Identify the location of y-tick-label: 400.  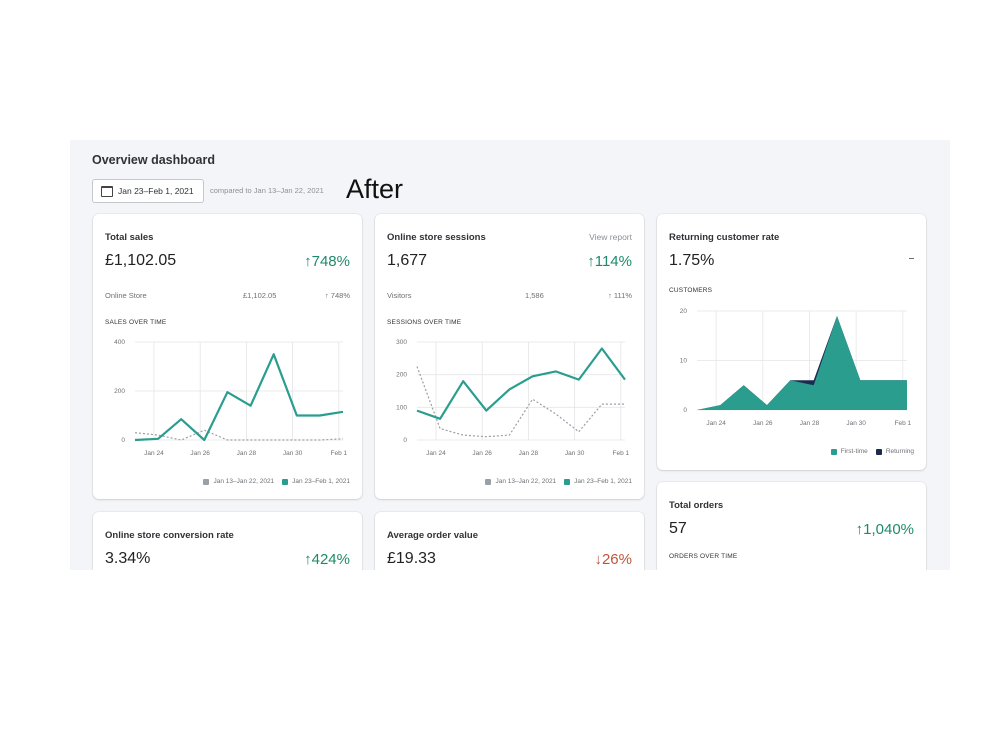
(119, 342).